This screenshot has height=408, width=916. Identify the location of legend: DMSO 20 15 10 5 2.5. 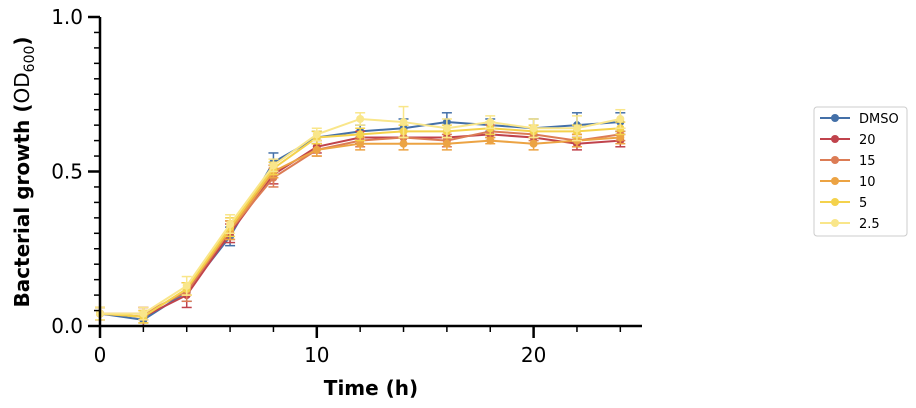
(860, 171).